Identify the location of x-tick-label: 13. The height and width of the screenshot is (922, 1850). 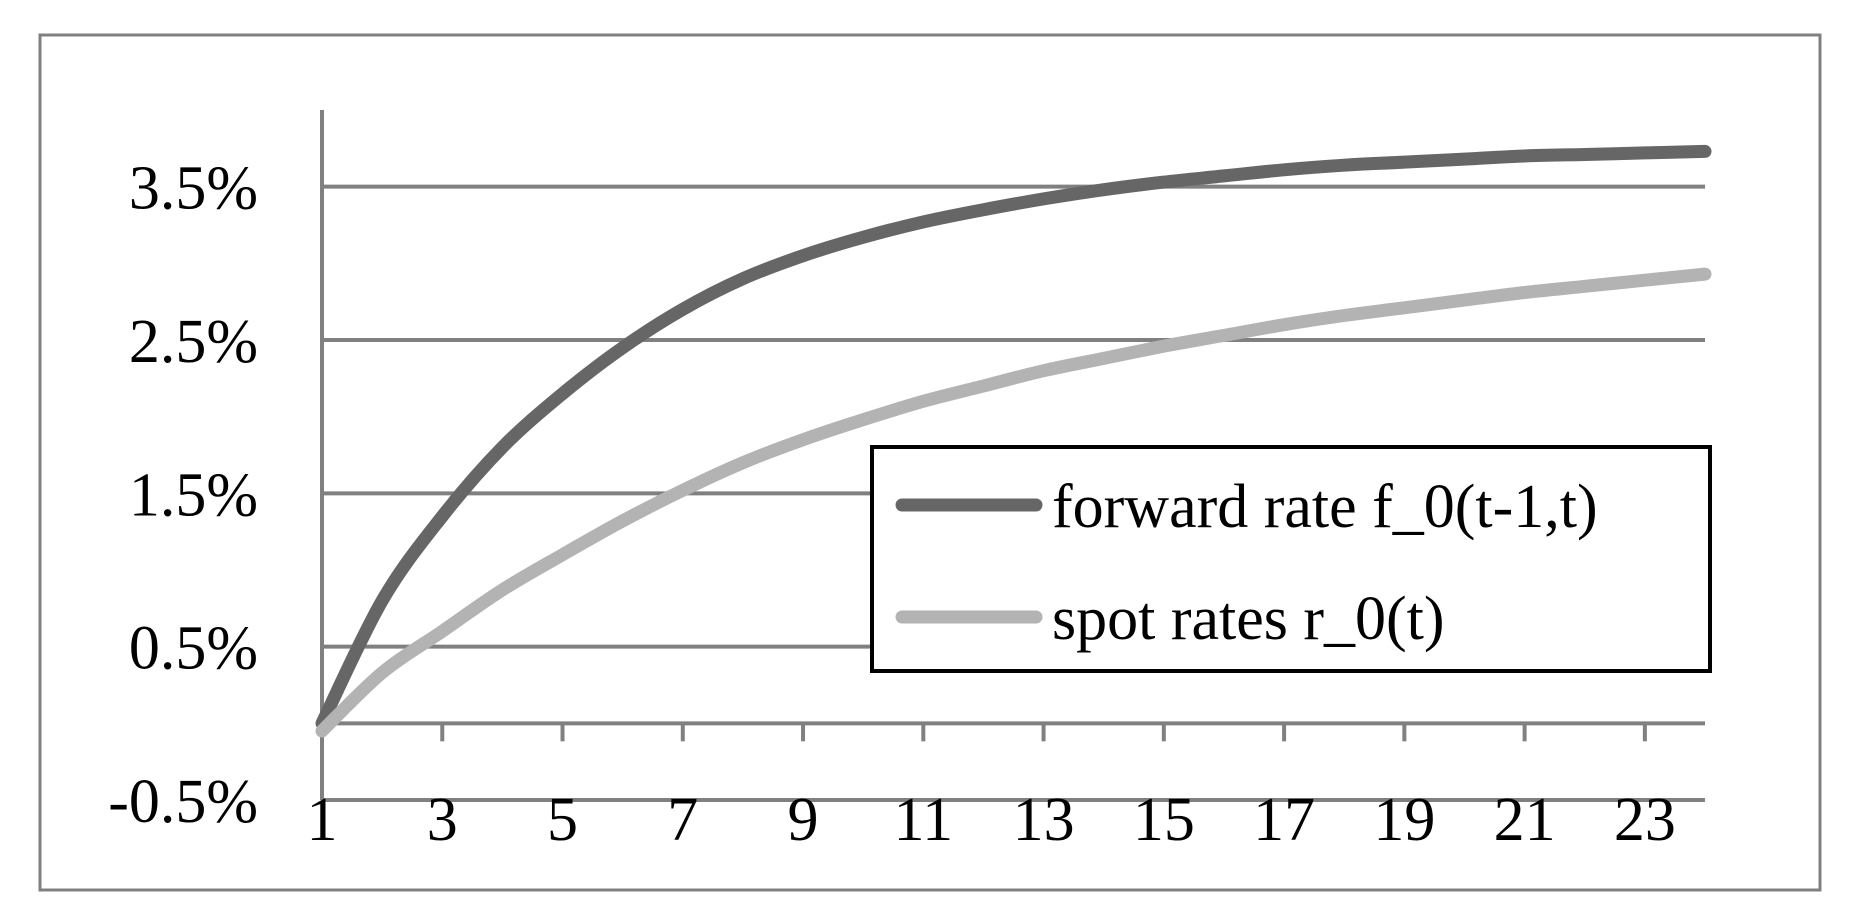
(1044, 820).